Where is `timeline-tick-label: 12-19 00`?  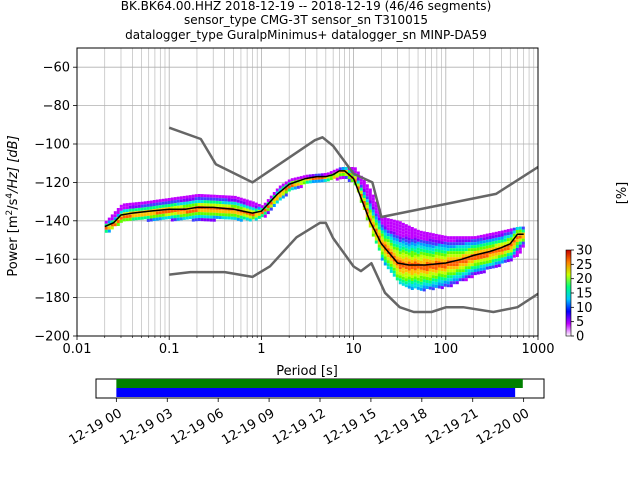 timeline-tick-label: 12-19 00 is located at coordinates (96, 427).